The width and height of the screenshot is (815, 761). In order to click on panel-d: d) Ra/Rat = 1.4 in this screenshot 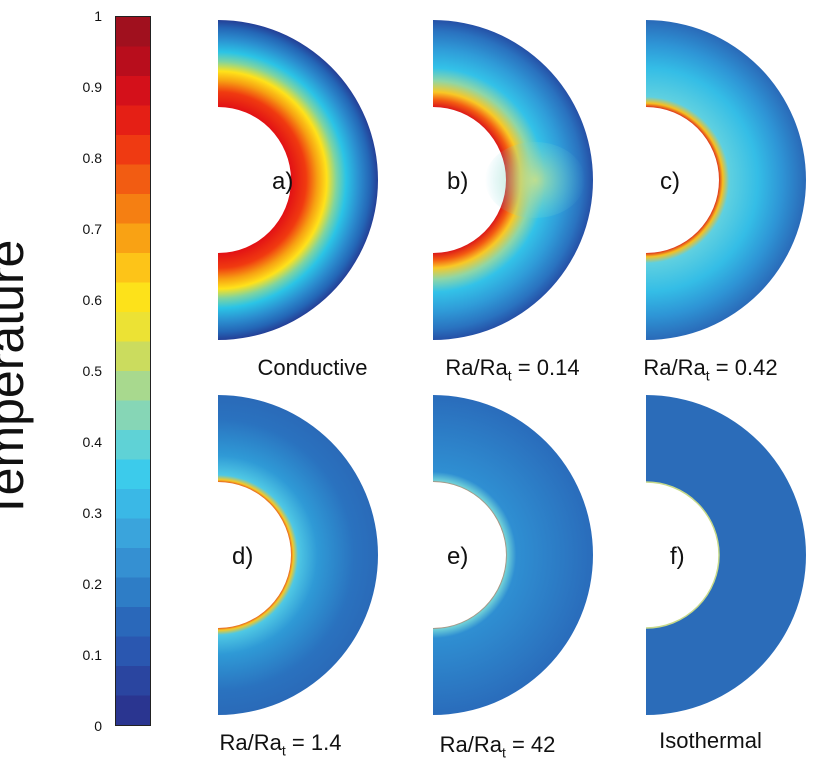, I will do `click(312, 571)`.